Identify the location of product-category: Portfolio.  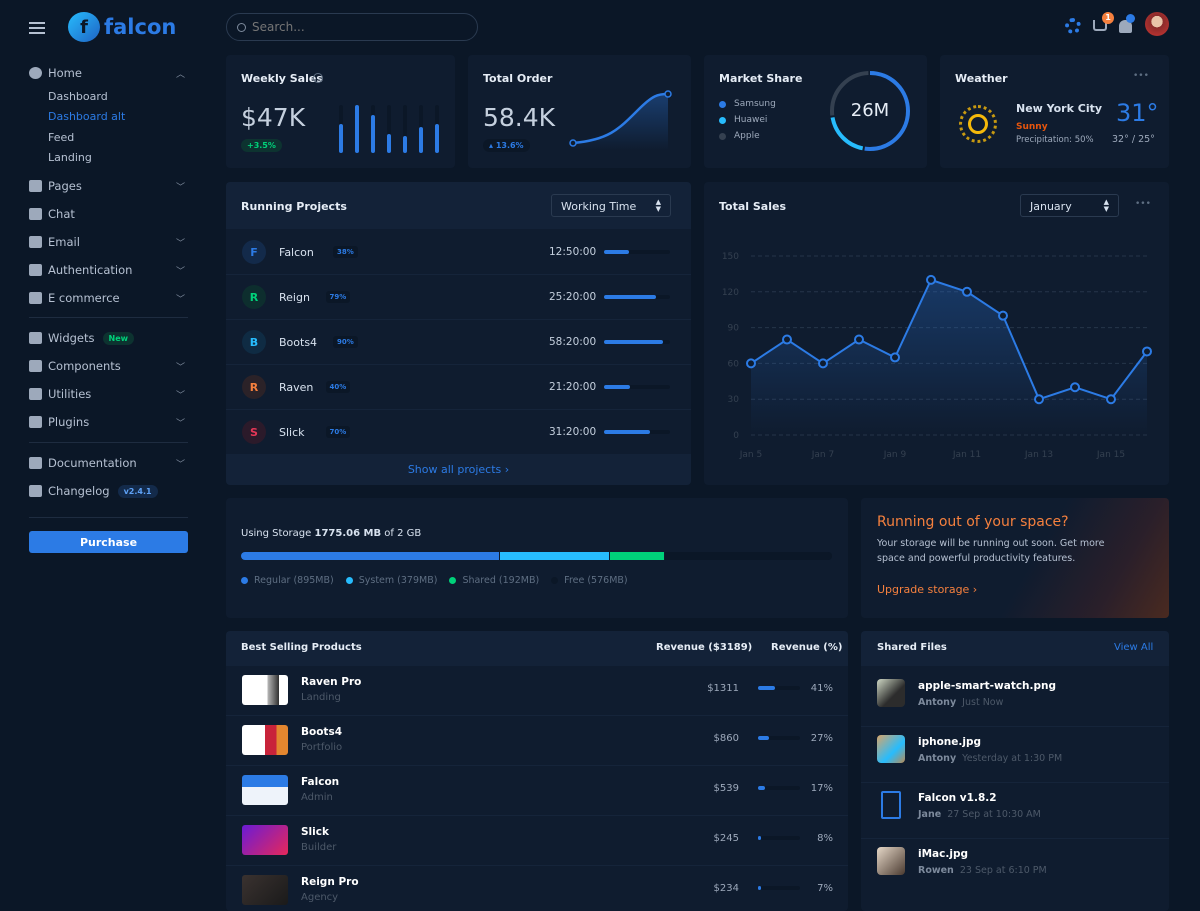
(322, 747).